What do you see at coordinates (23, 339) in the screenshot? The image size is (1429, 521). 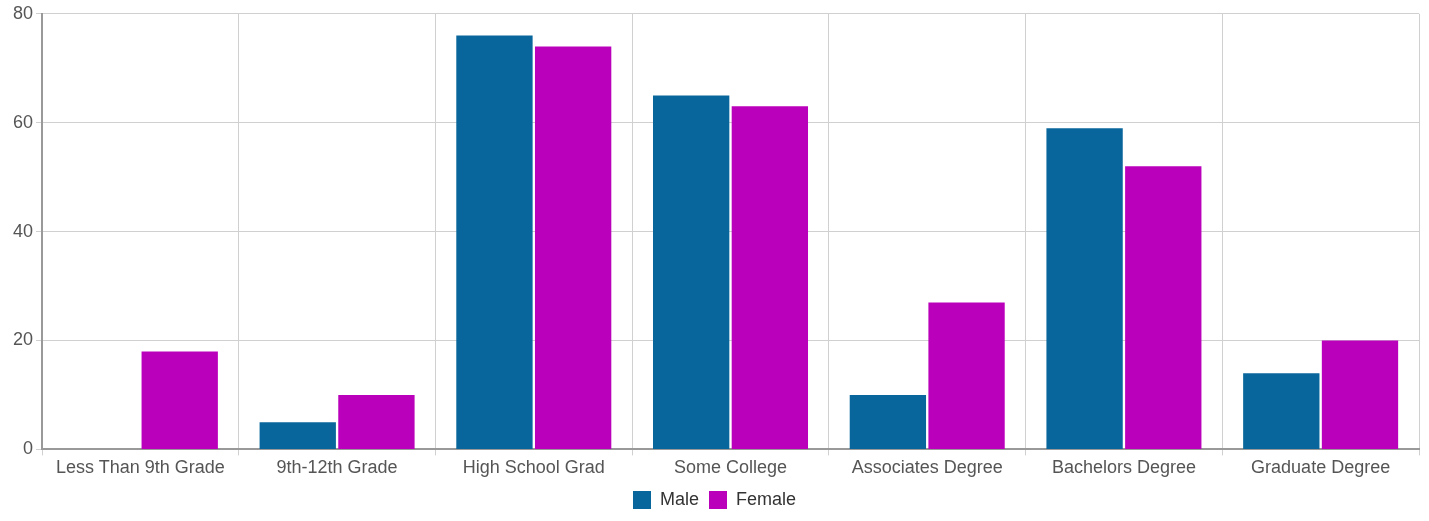 I see `y-tick-label: 20` at bounding box center [23, 339].